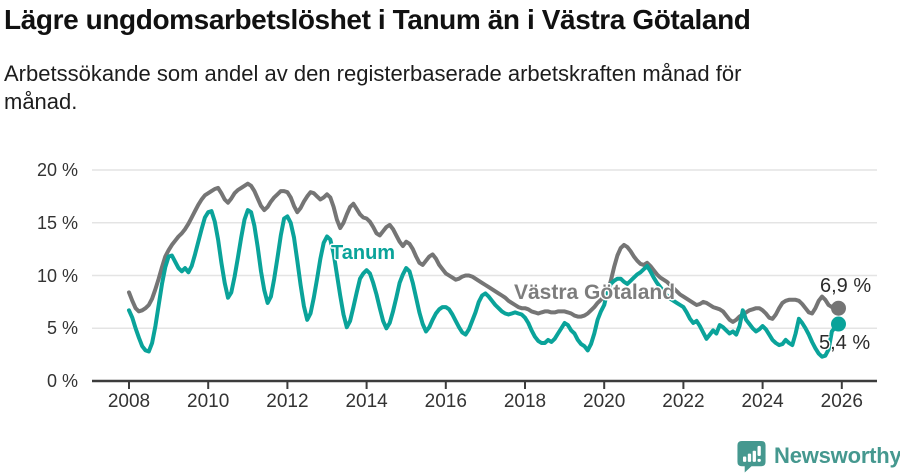 This screenshot has width=900, height=474. I want to click on series-label-vastra-gotaland: Västra Götaland, so click(595, 292).